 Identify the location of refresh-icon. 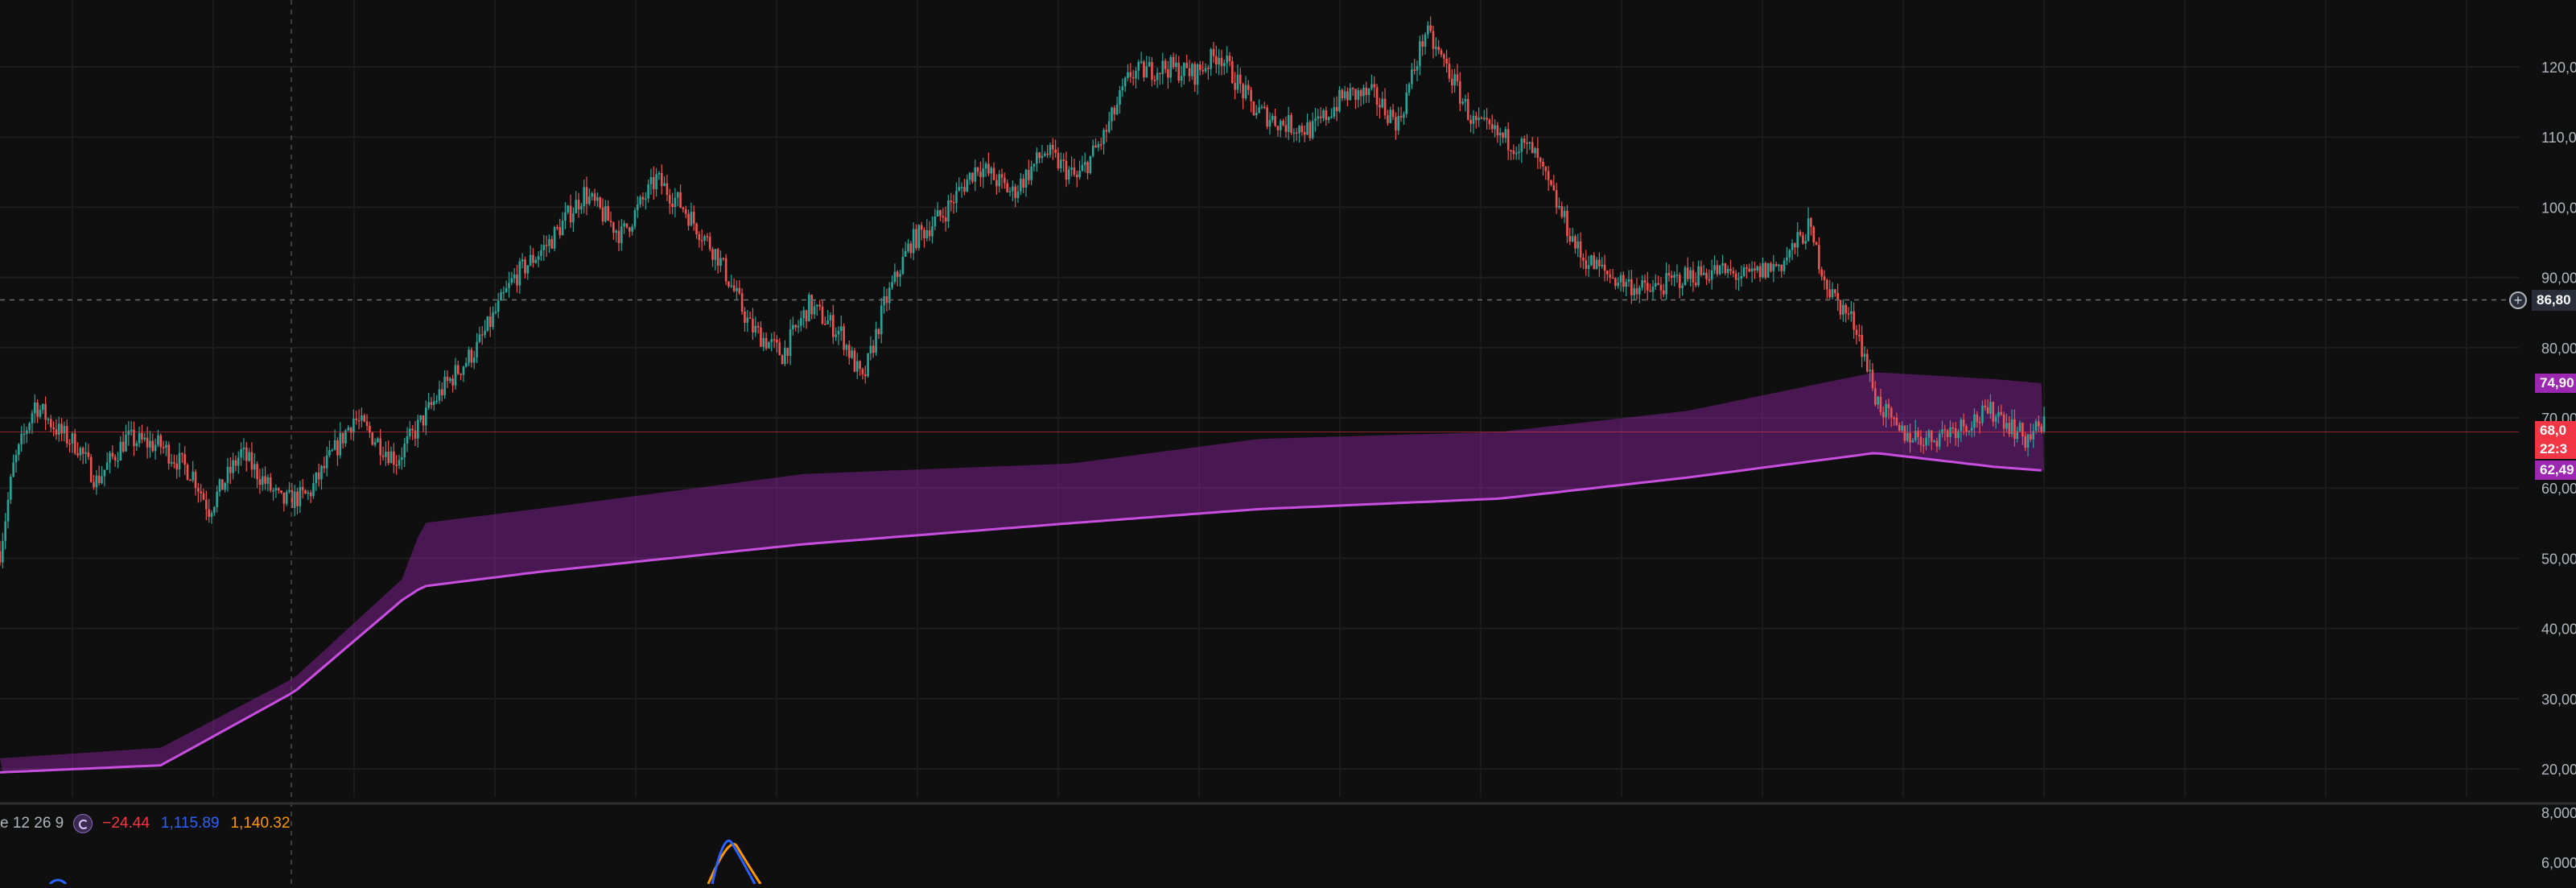
(83, 823).